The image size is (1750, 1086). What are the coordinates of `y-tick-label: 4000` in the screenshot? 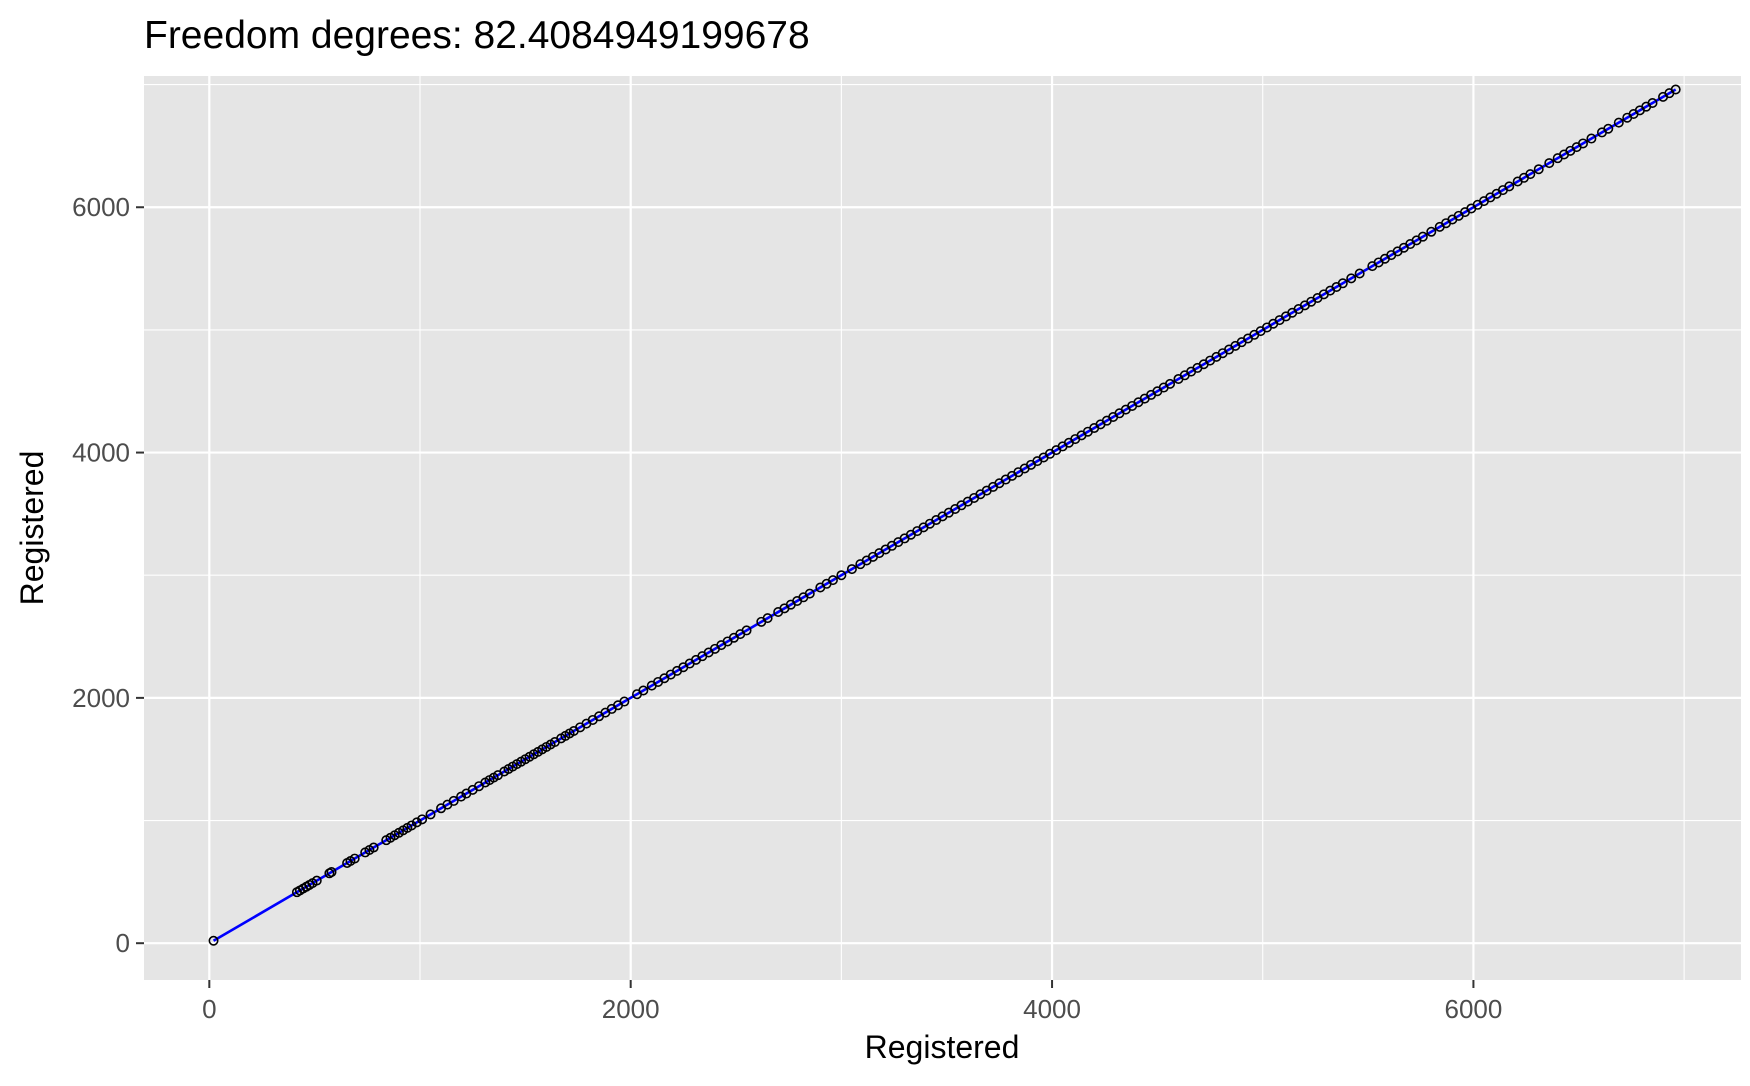 It's located at (101, 453).